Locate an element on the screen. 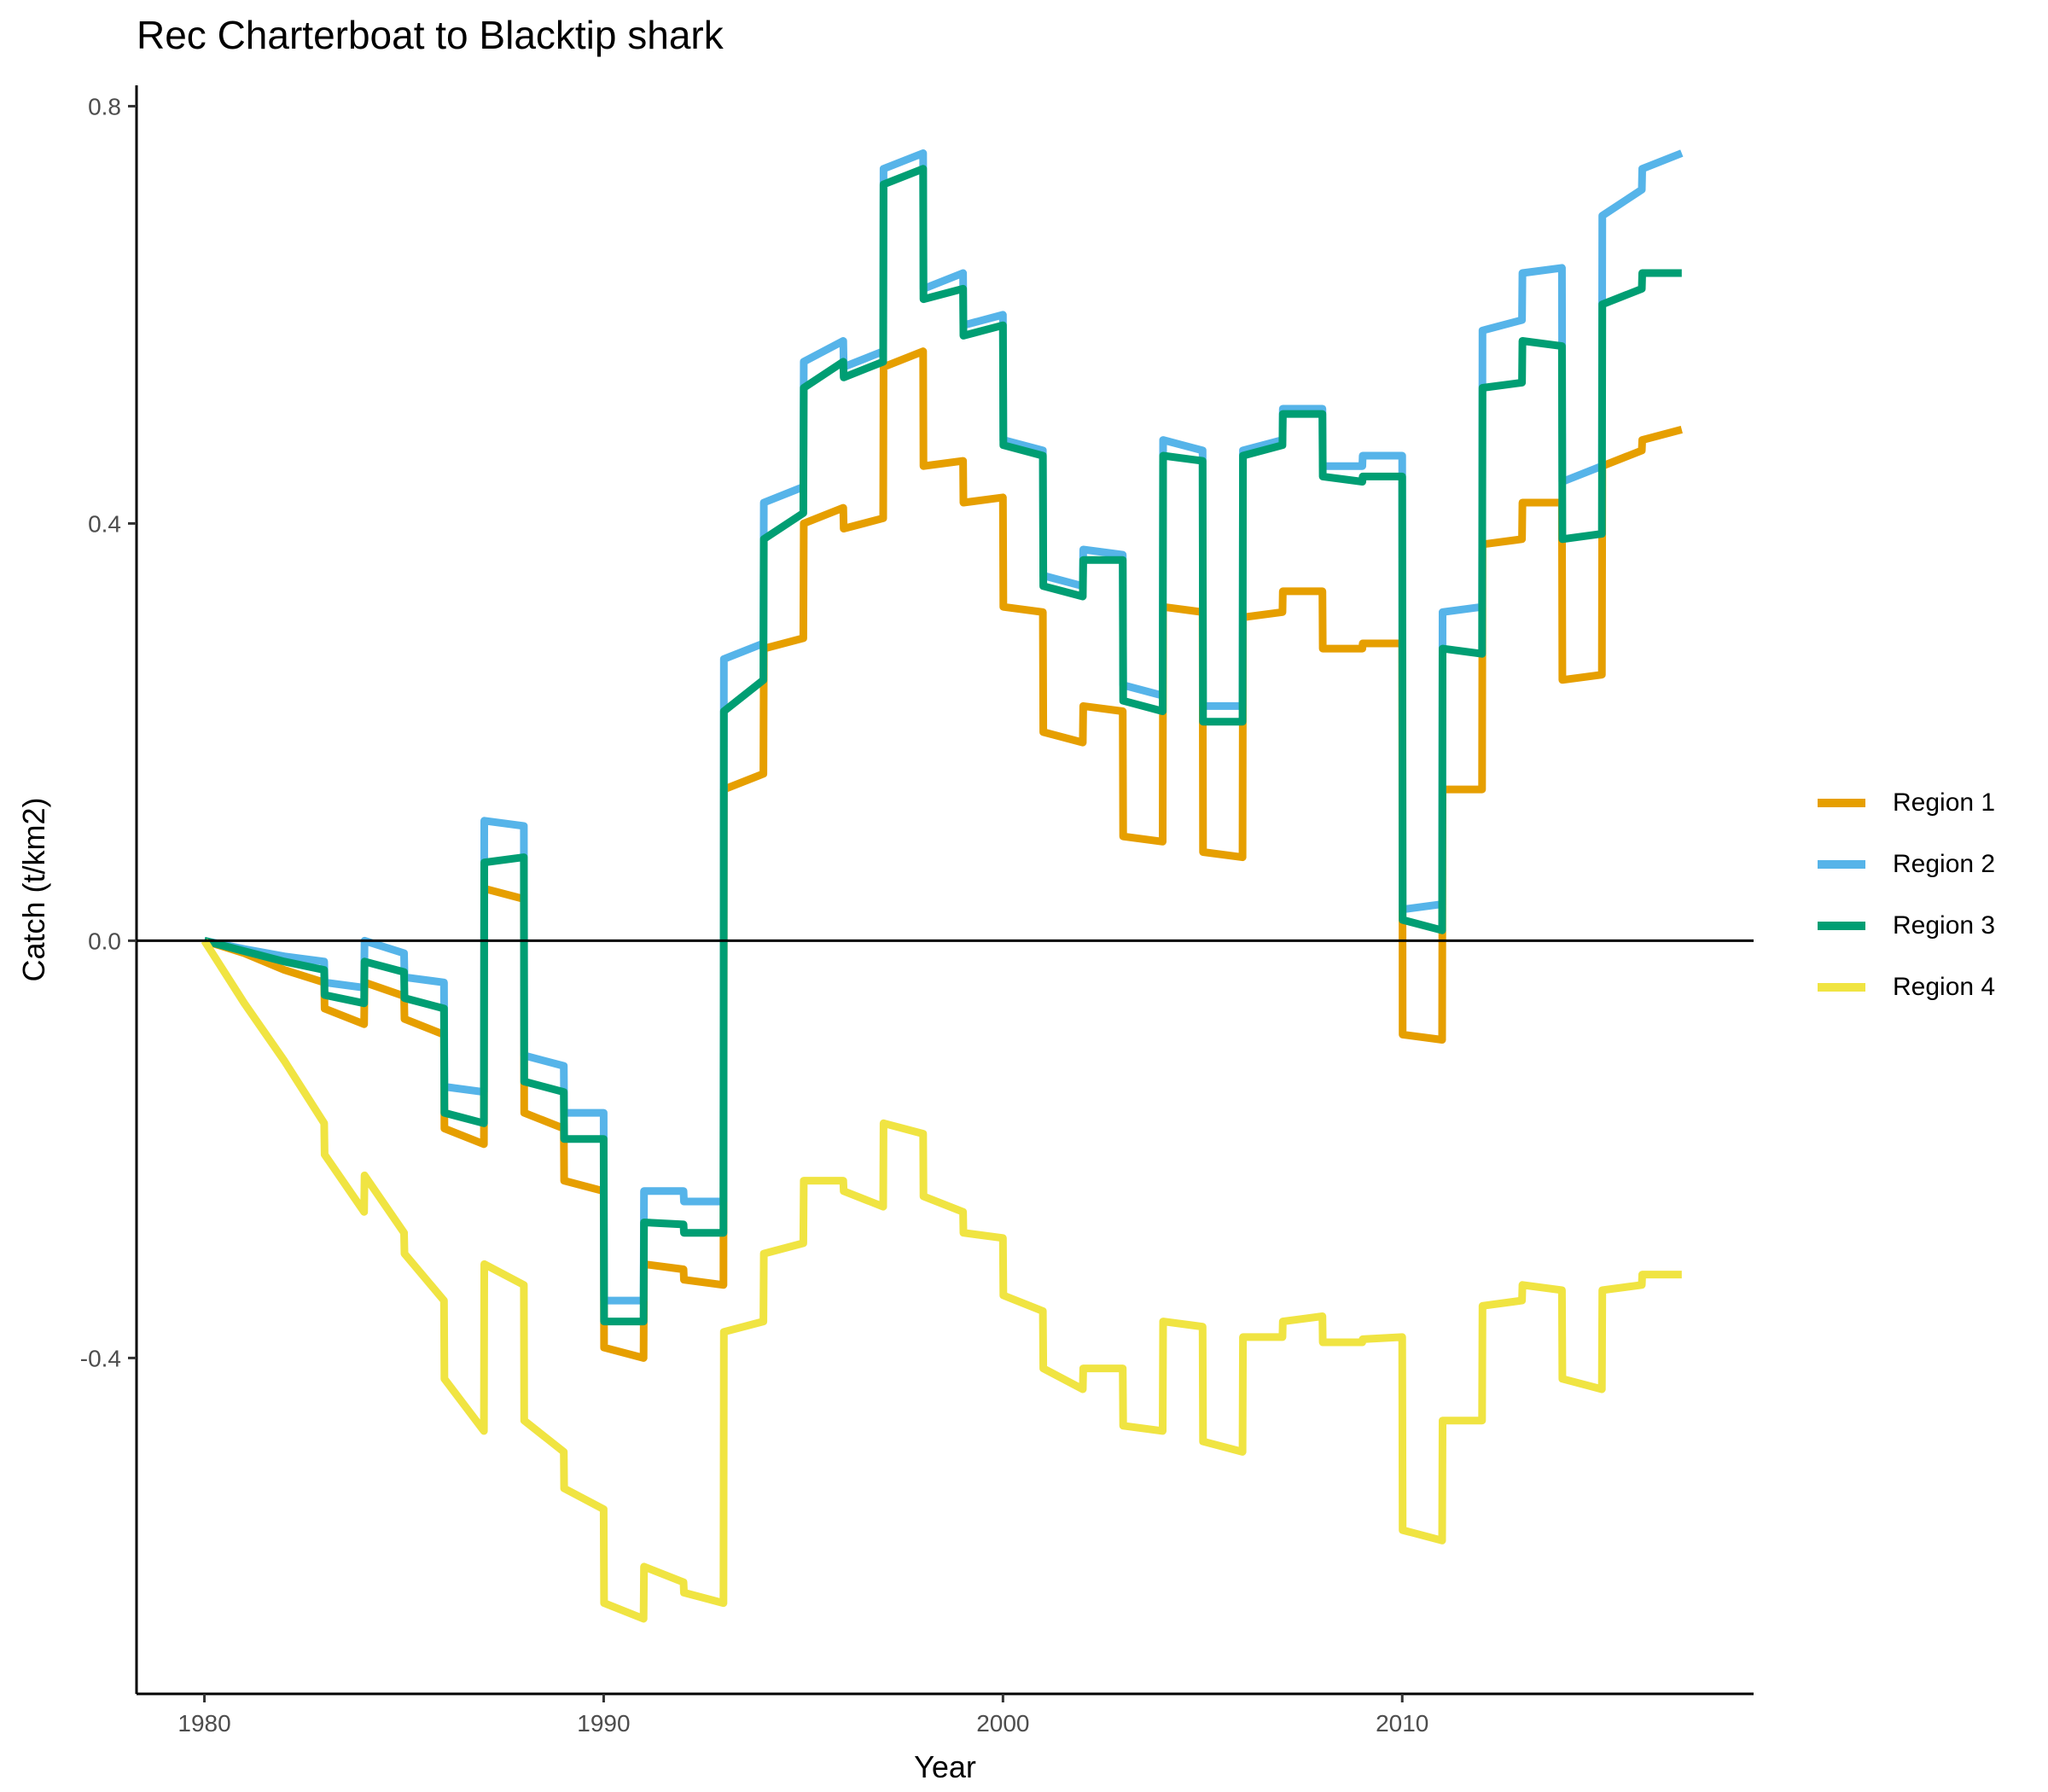 This screenshot has height=1792, width=2048. legend: Region 1 Region 2 Region 3 Region 4 is located at coordinates (1907, 895).